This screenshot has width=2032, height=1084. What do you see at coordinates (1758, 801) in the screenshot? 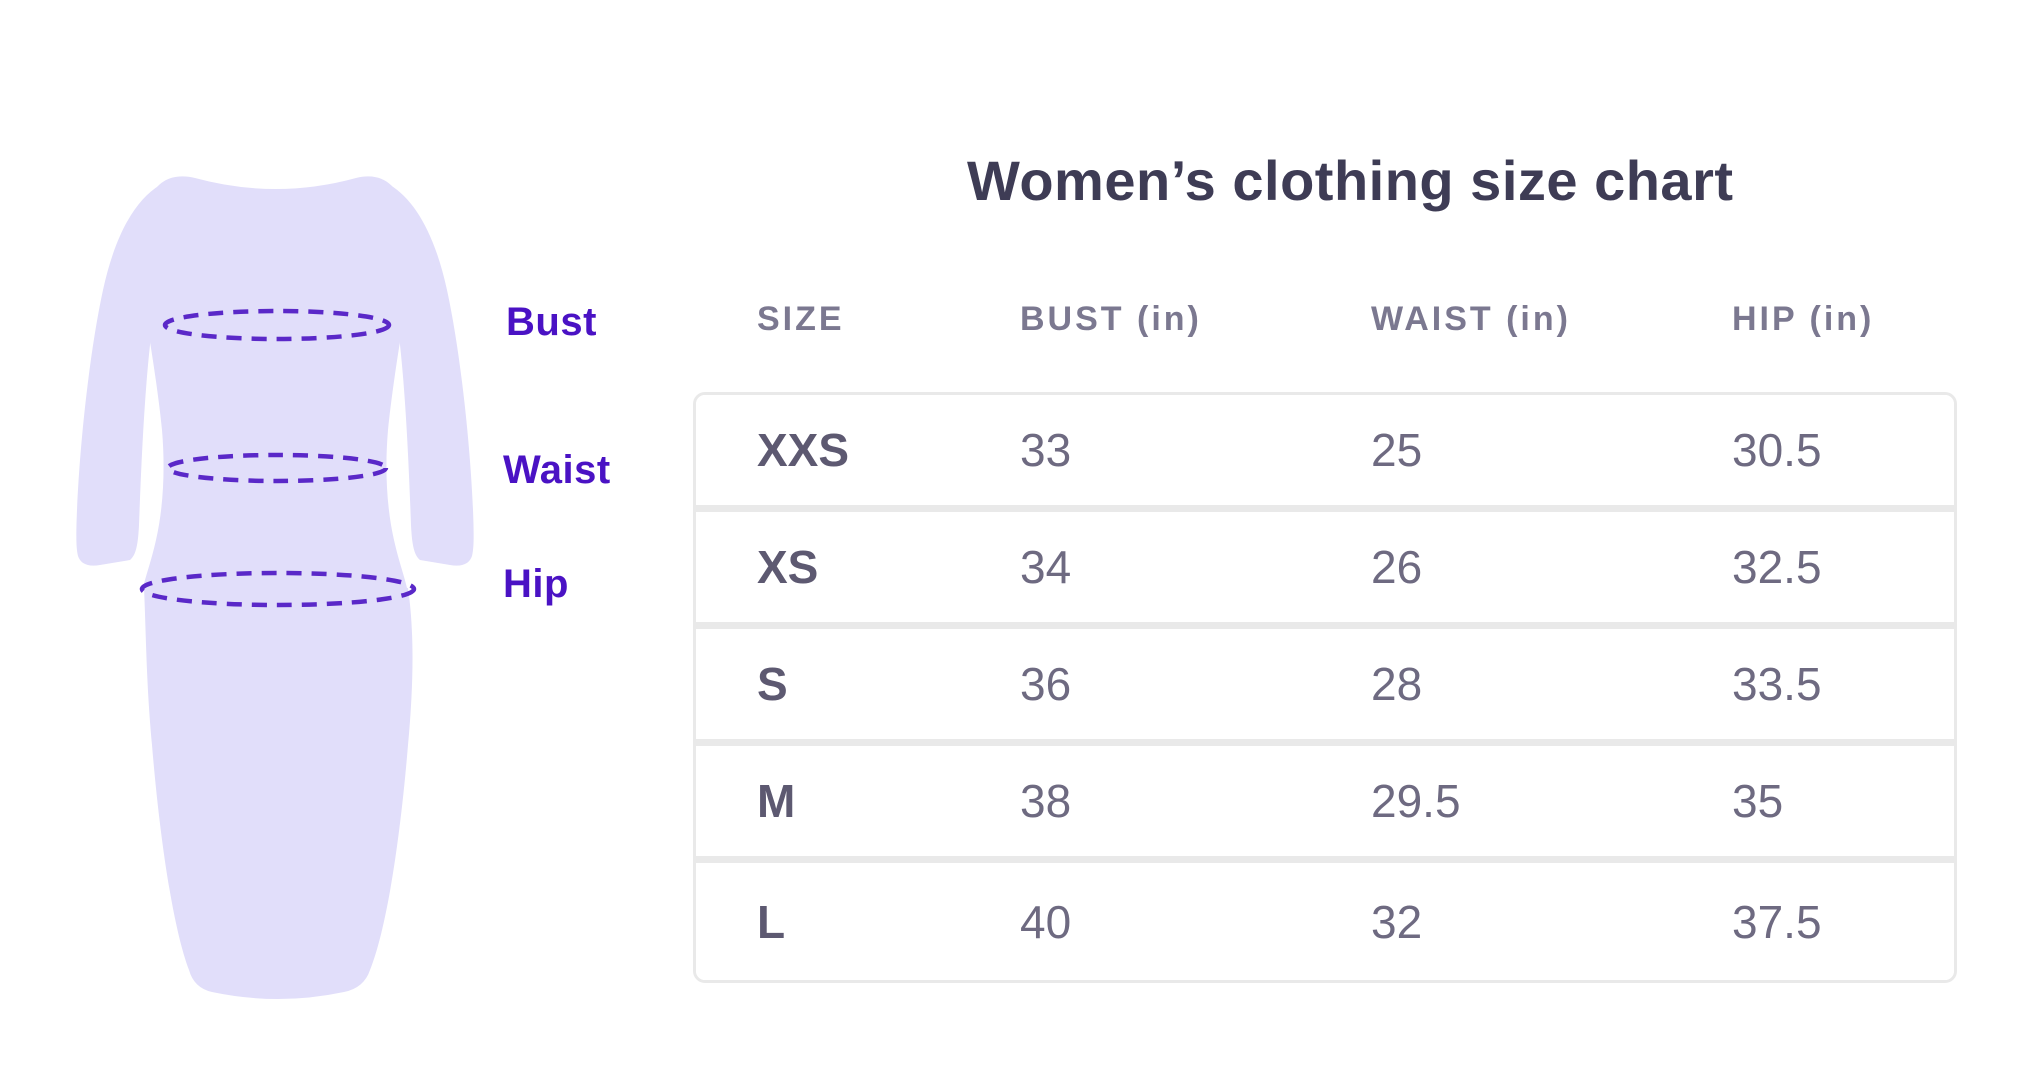
I see `hip-cell: 35` at bounding box center [1758, 801].